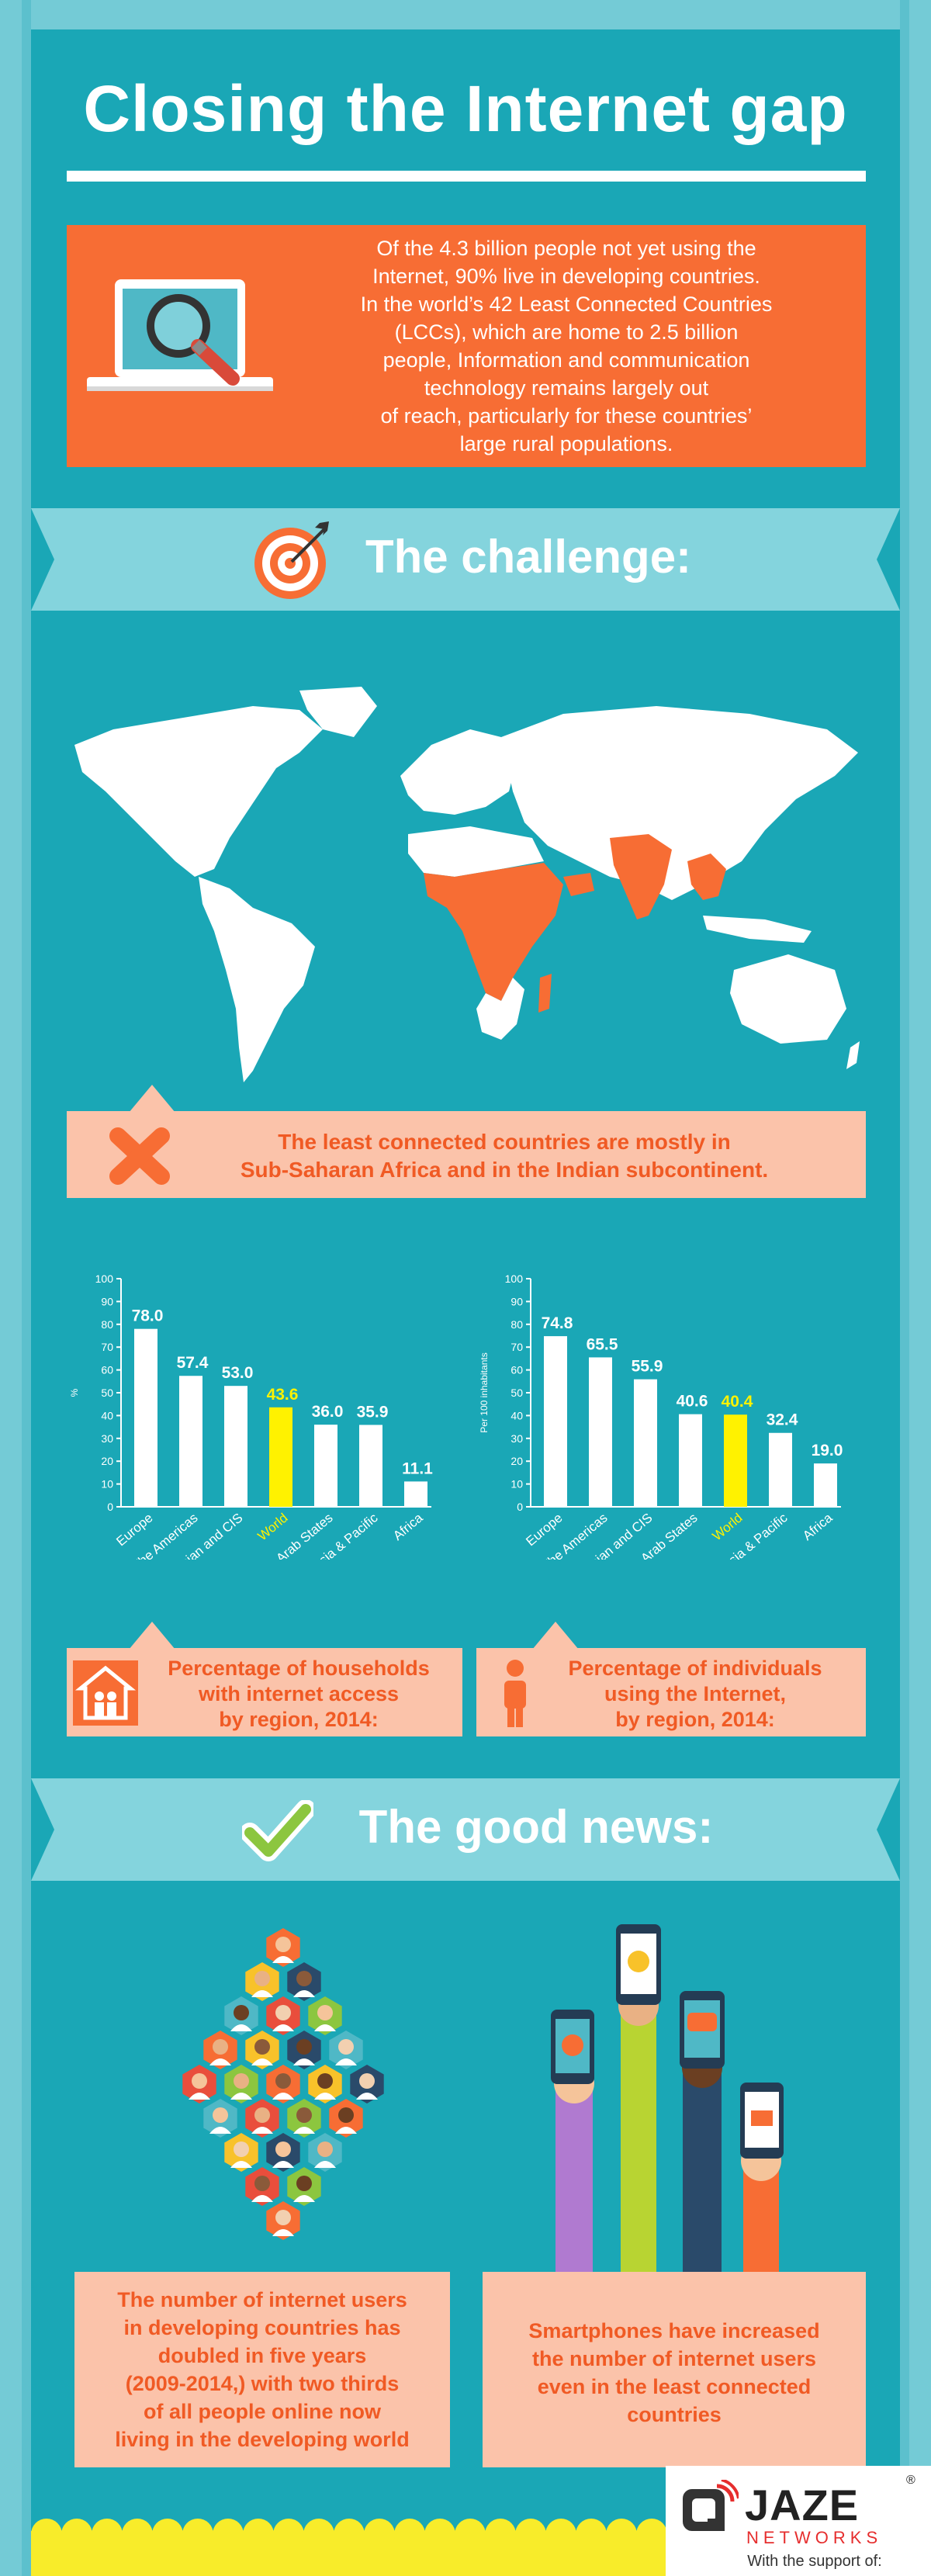 The height and width of the screenshot is (2576, 931). I want to click on users-doubled-line: doubled in five years, so click(262, 2355).